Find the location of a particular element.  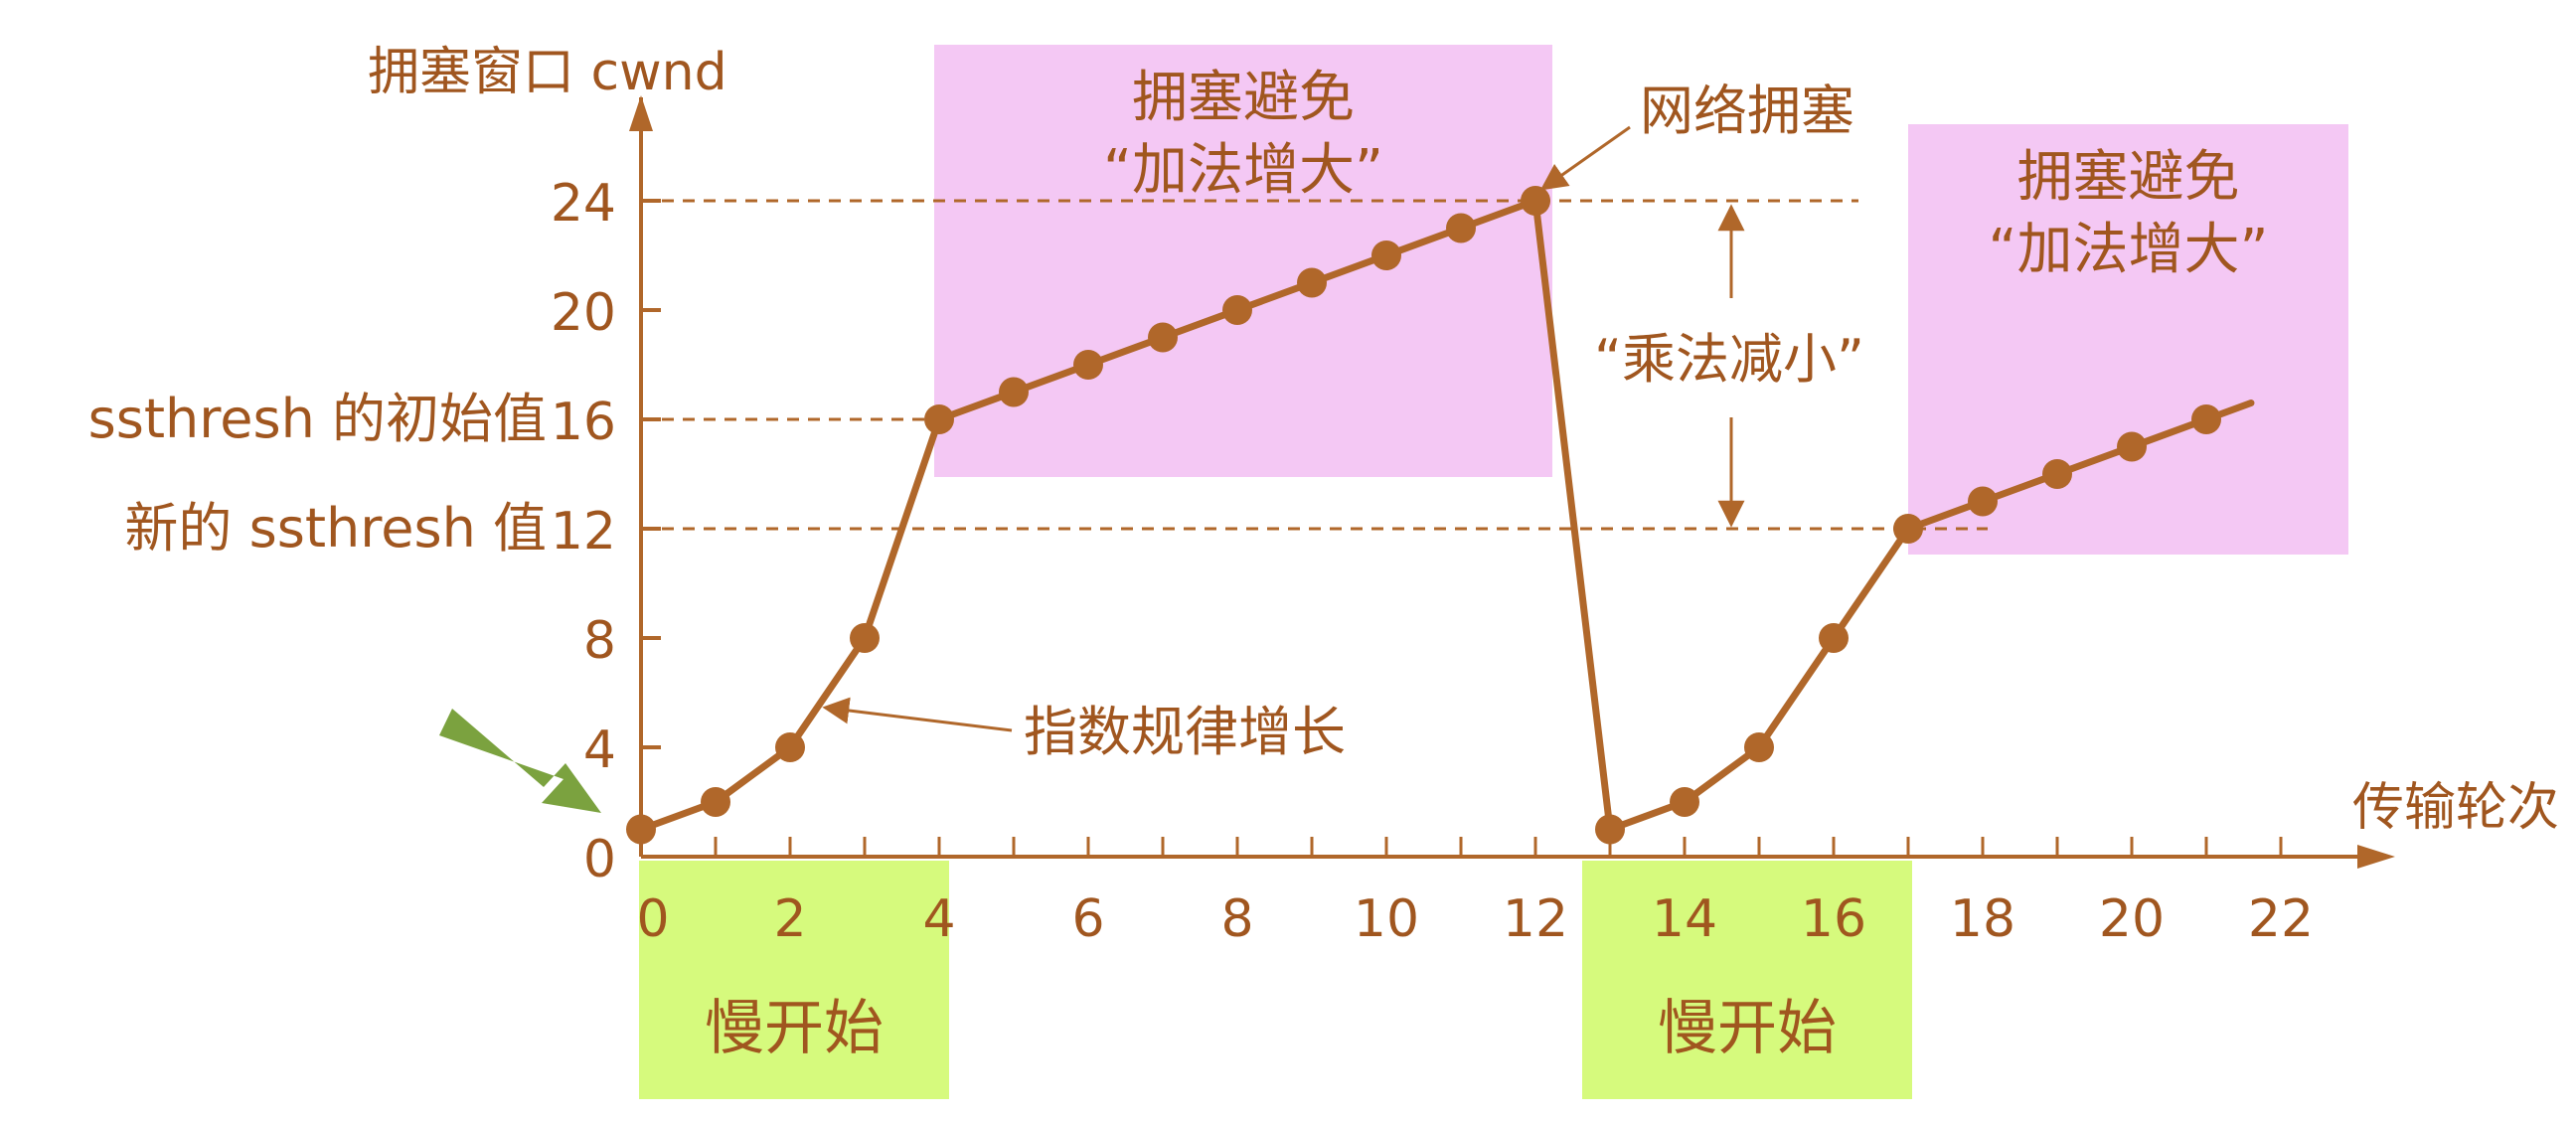

y-axis-arrowhead is located at coordinates (641, 113).